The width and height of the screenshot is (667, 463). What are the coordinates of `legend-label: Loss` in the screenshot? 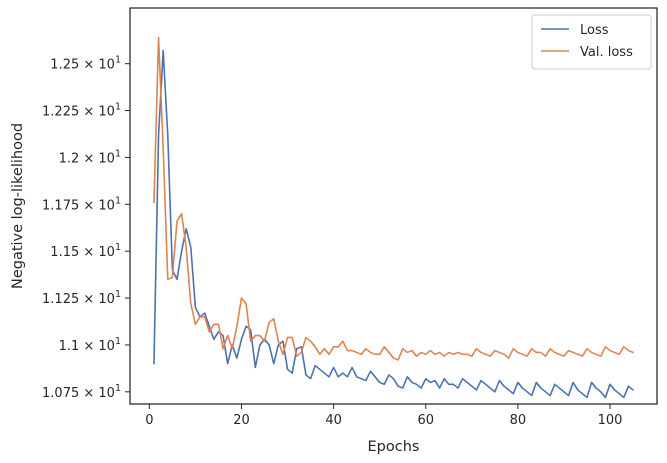 It's located at (594, 30).